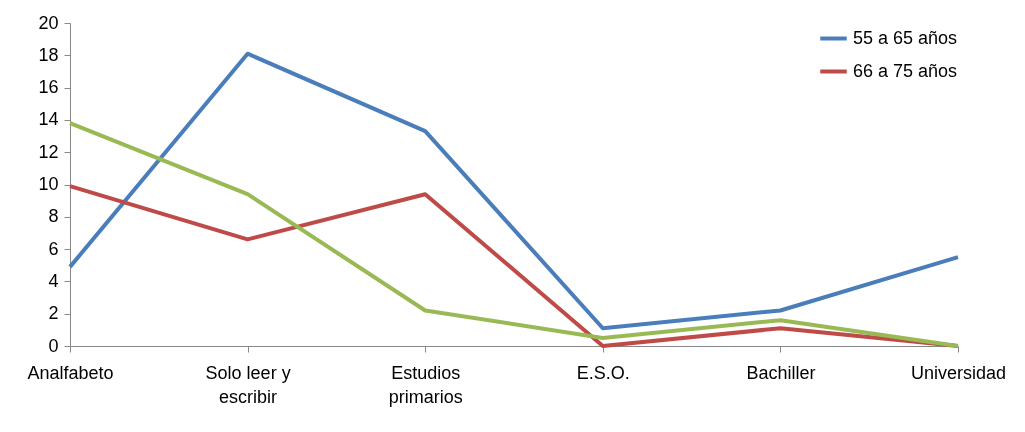 The width and height of the screenshot is (1025, 432). Describe the element at coordinates (425, 384) in the screenshot. I see `x-tick-label: Estudios primarios` at that location.